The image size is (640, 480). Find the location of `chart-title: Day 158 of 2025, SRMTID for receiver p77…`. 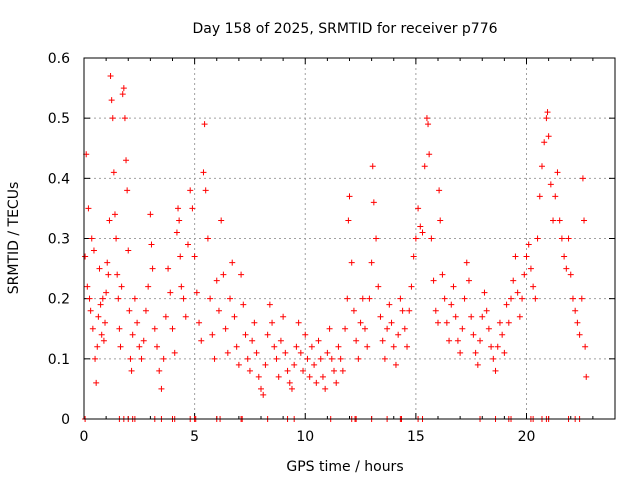

chart-title: Day 158 of 2025, SRMTID for receiver p77… is located at coordinates (344, 29).